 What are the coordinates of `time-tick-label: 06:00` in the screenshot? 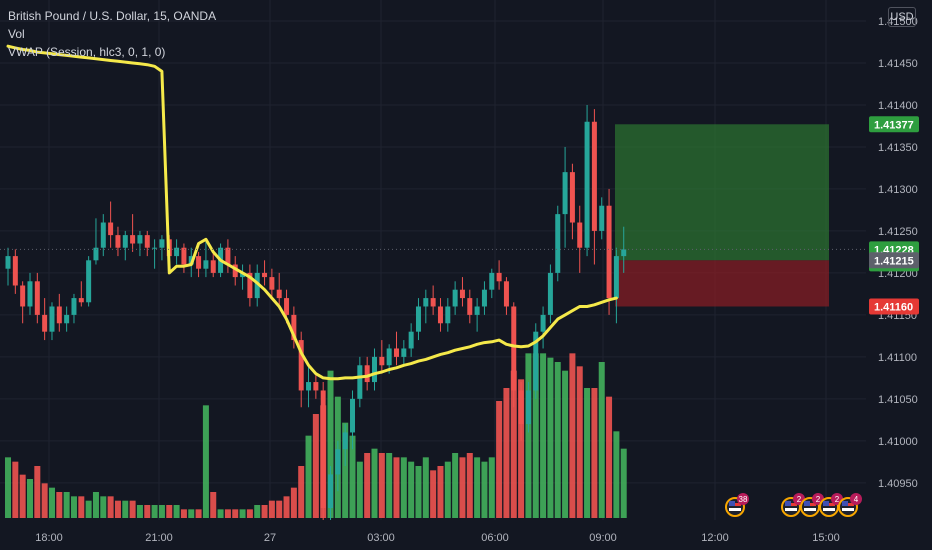 It's located at (495, 538).